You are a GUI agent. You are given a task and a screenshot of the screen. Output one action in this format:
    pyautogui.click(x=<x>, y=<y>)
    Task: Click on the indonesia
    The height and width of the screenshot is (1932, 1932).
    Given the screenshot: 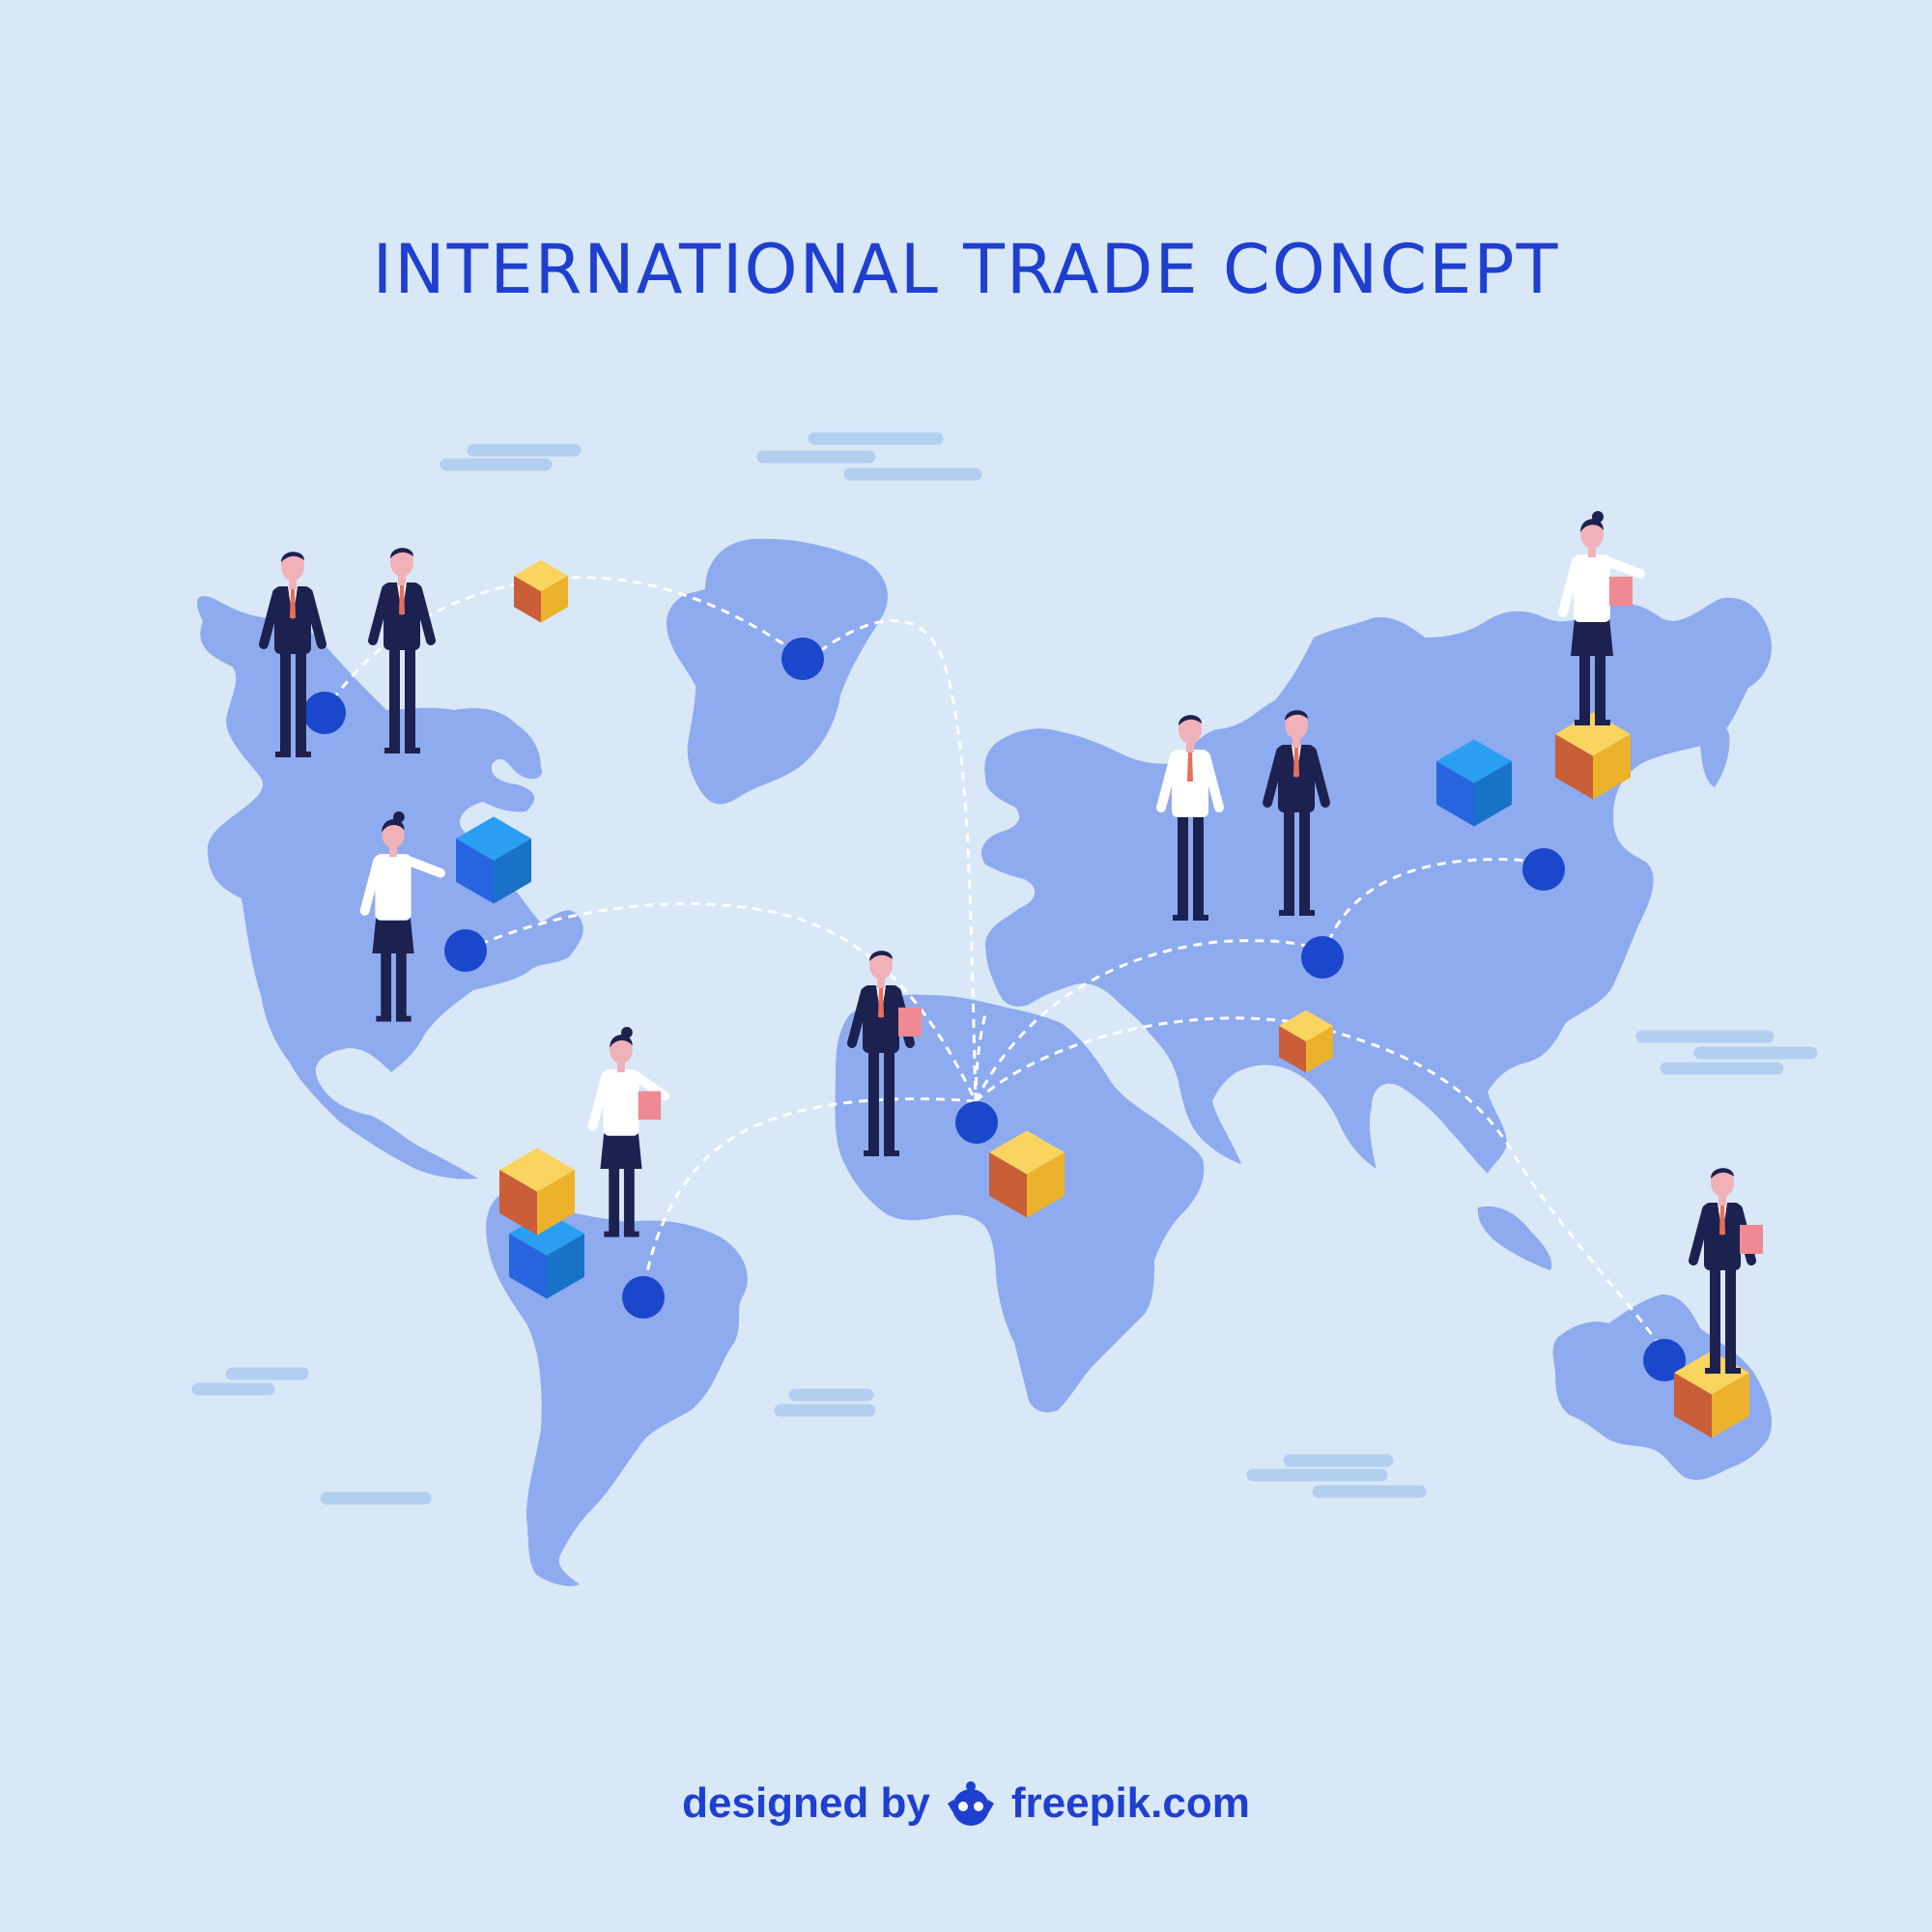 What is the action you would take?
    pyautogui.click(x=1514, y=1238)
    